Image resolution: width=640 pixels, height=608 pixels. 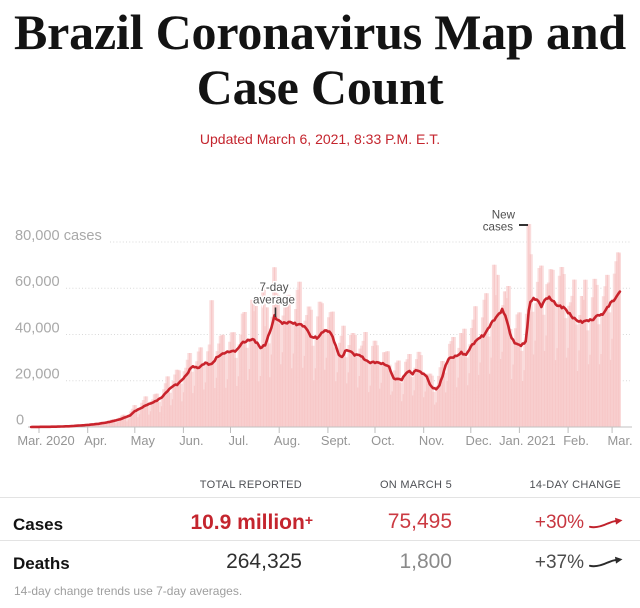 What do you see at coordinates (20, 421) in the screenshot?
I see `svg-text: 0` at bounding box center [20, 421].